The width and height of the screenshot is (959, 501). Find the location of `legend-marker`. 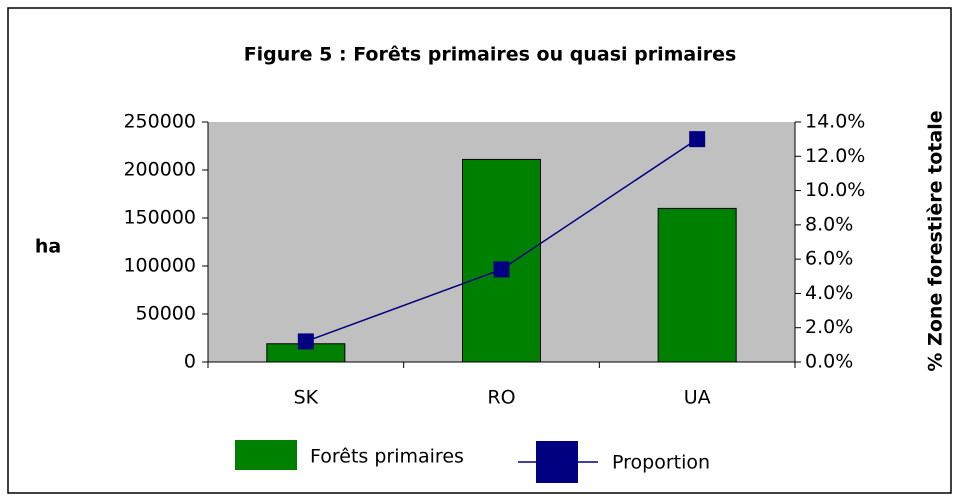

legend-marker is located at coordinates (557, 462).